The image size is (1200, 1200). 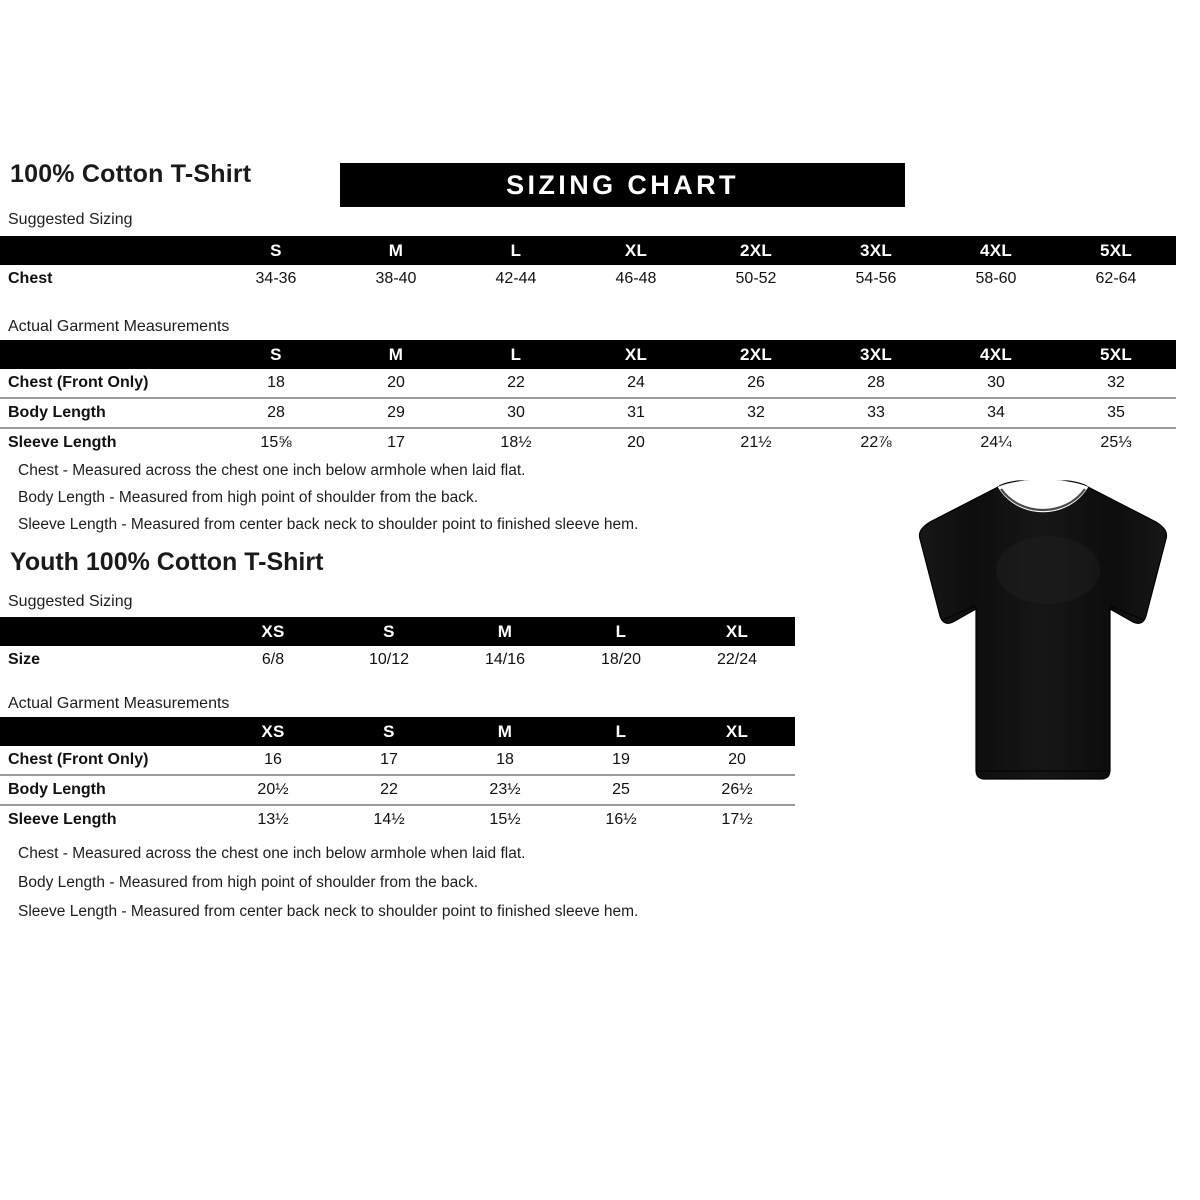 I want to click on table-row: Body Length 28 29 30 31 32 33 34 35, so click(x=588, y=413).